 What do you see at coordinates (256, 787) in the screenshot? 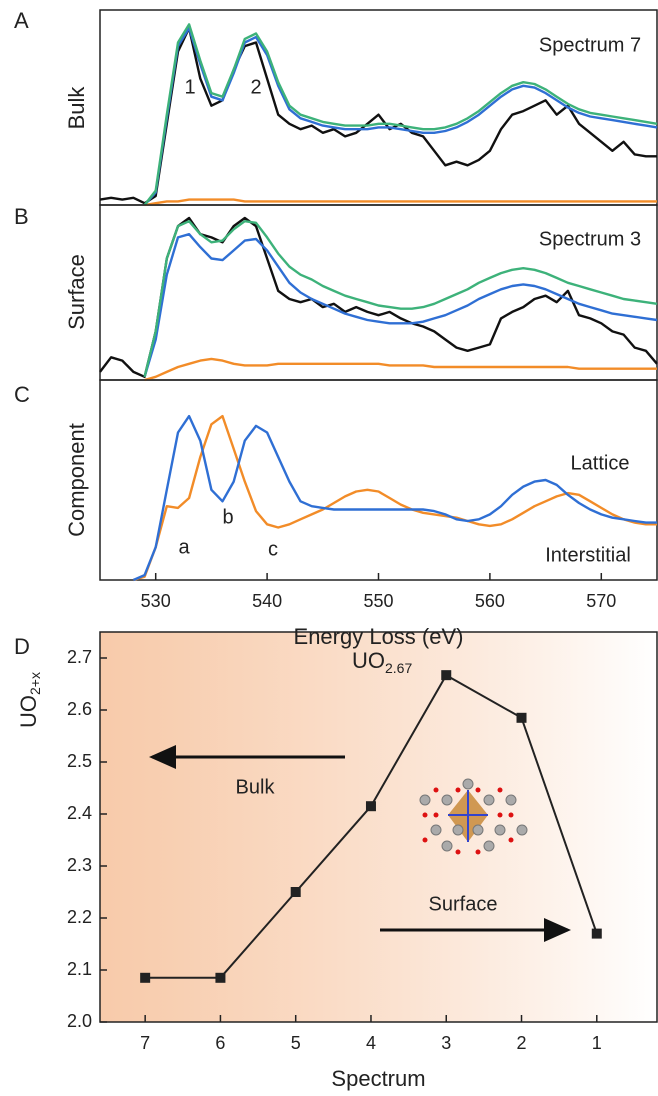
I see `annotation: Bulk` at bounding box center [256, 787].